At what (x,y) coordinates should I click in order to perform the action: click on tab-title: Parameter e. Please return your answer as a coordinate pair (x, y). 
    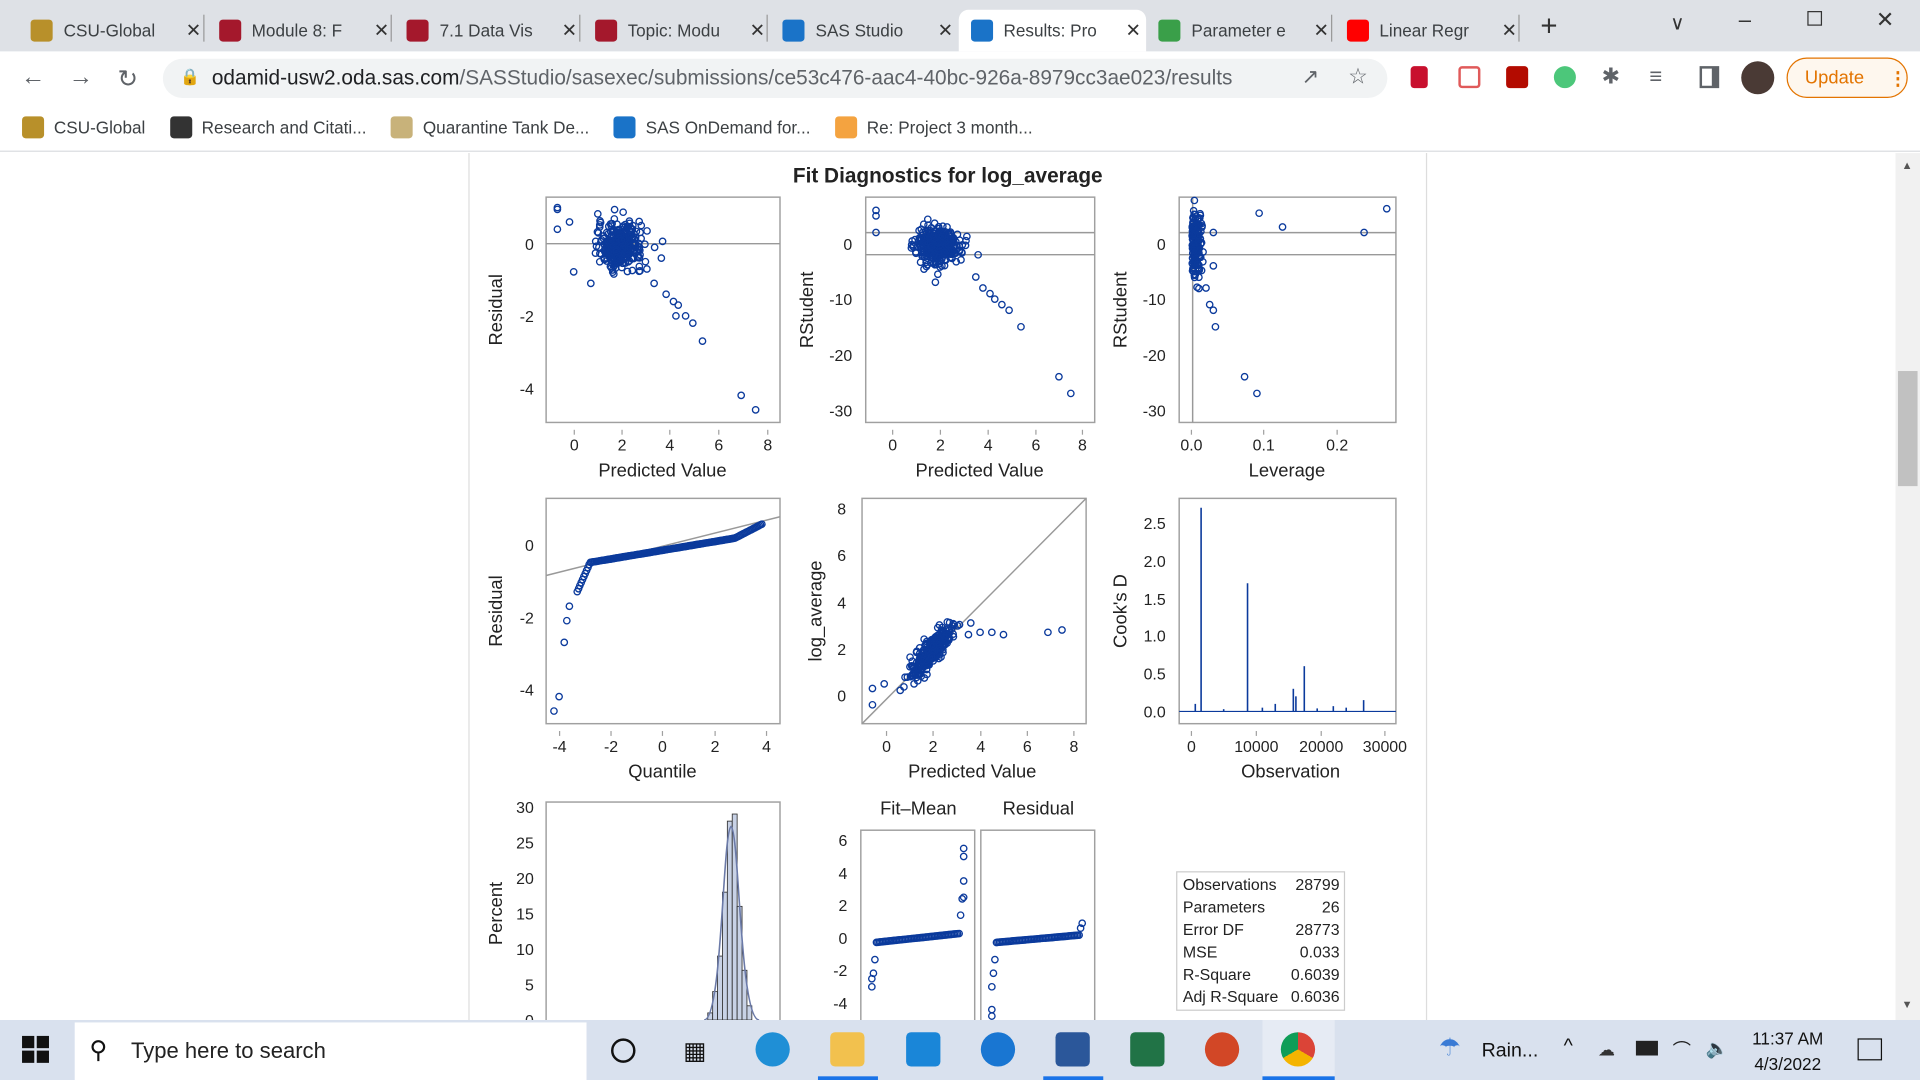
    Looking at the image, I should click on (1238, 30).